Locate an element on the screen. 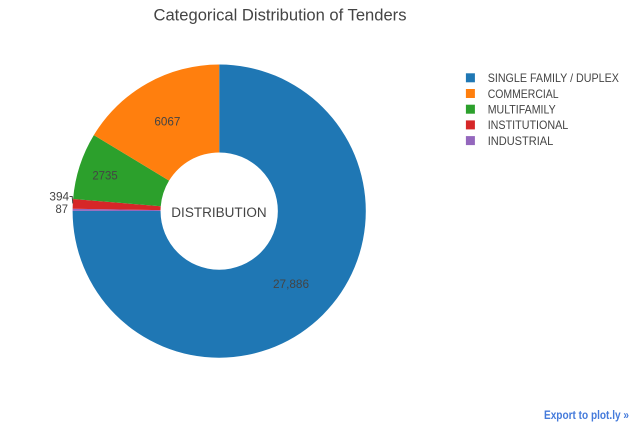 The height and width of the screenshot is (435, 640). svg-text: 2735 is located at coordinates (105, 175).